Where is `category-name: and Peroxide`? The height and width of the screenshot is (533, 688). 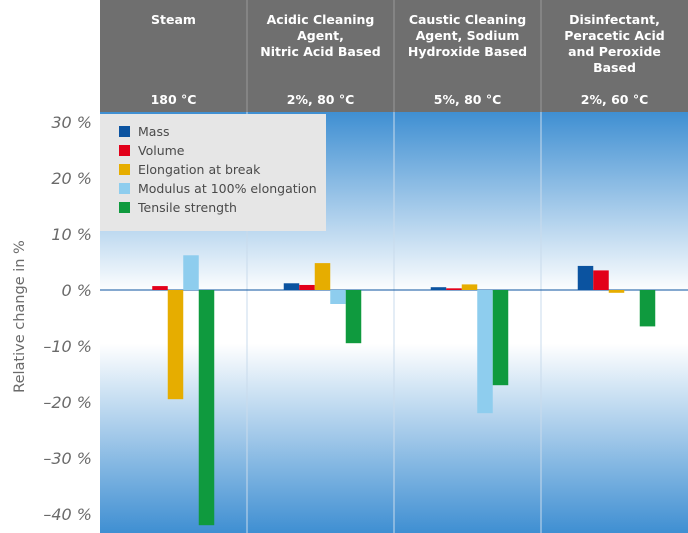 category-name: and Peroxide is located at coordinates (614, 51).